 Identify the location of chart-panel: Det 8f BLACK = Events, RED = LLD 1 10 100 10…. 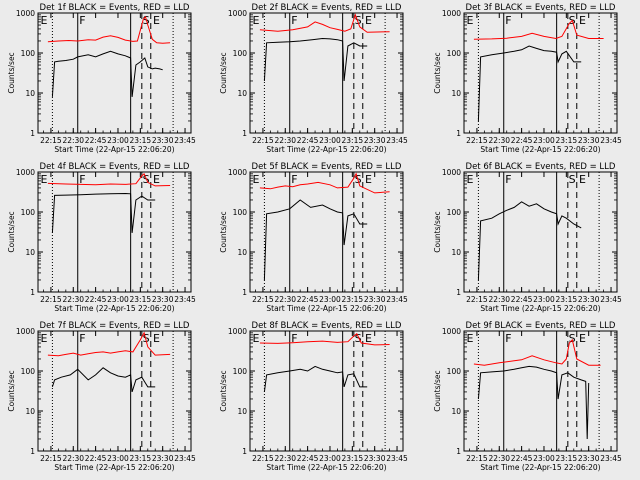
(313, 396).